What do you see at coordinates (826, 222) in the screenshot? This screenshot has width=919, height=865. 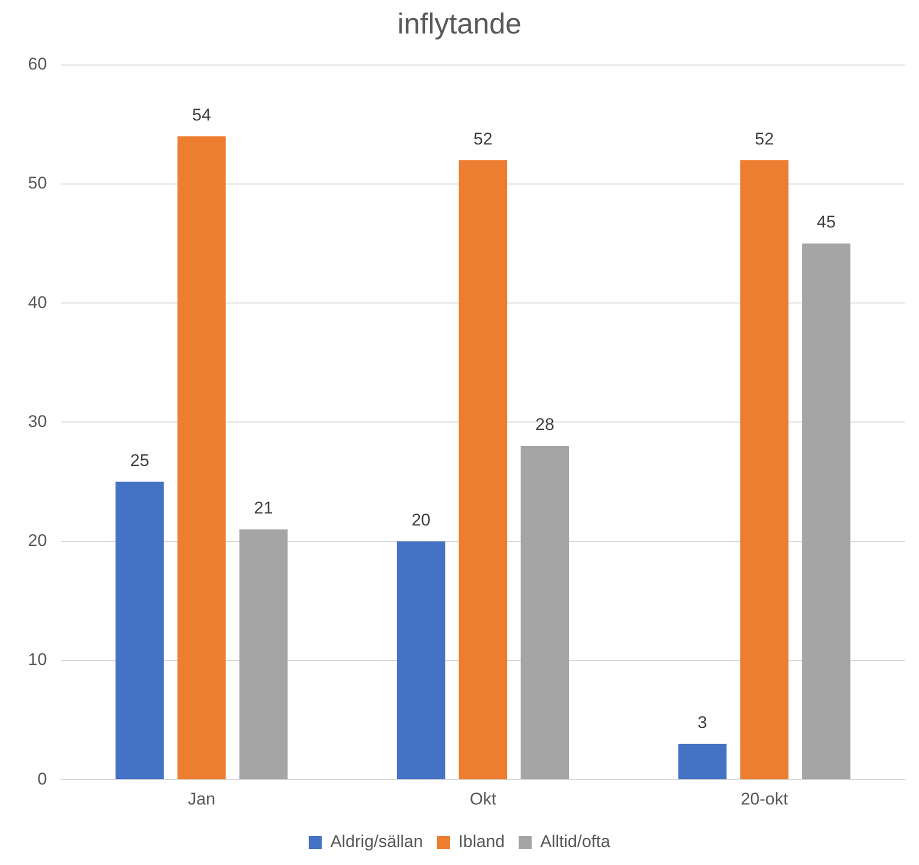 I see `data-label: 45` at bounding box center [826, 222].